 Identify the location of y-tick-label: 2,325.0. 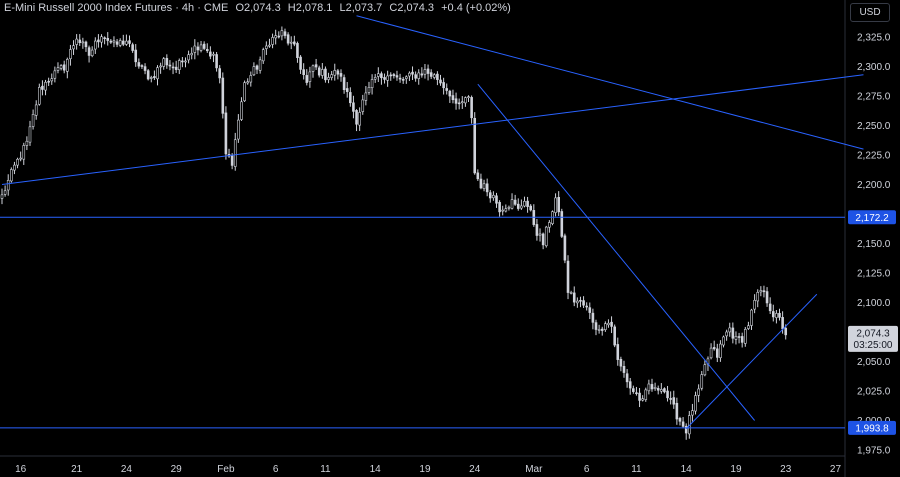
(874, 38).